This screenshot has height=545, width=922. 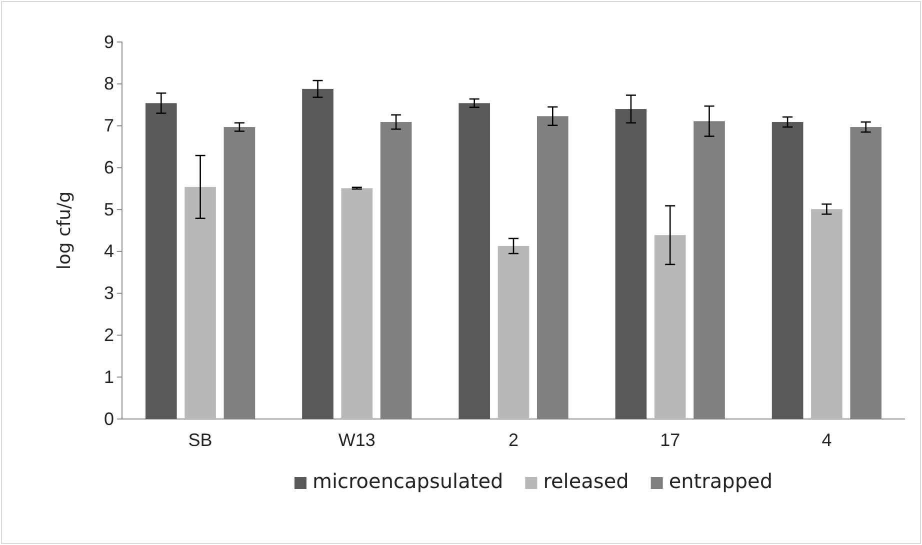 What do you see at coordinates (64, 230) in the screenshot?
I see `y-axis-title: log cfu/g` at bounding box center [64, 230].